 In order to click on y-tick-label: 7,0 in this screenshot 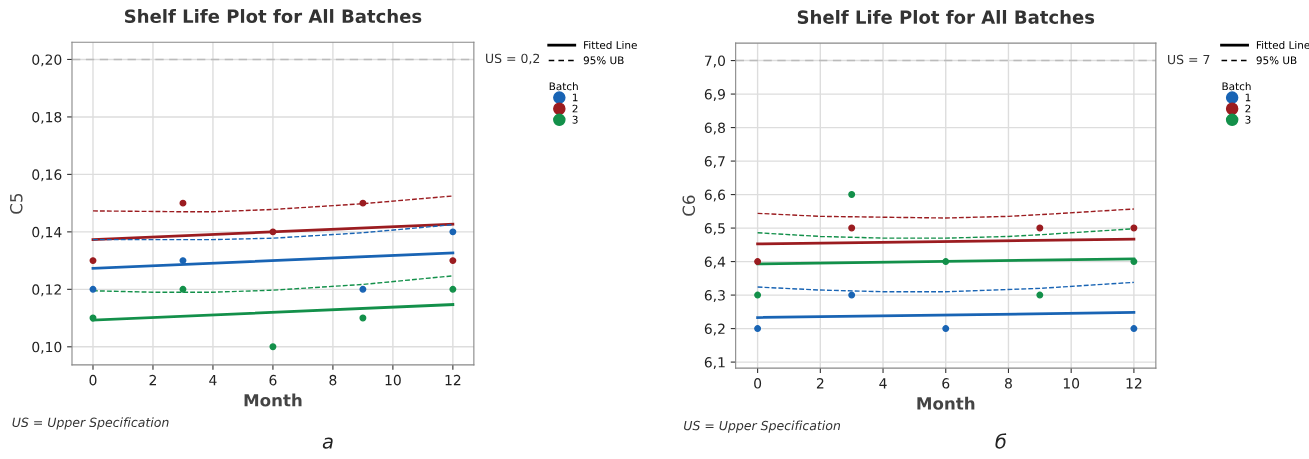, I will do `click(715, 61)`.